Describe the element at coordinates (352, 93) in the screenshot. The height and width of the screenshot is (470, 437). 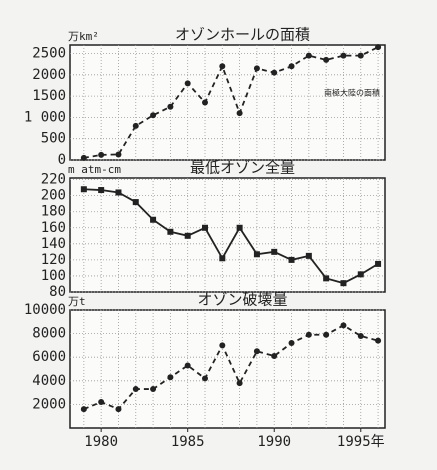
I see `annotation: 南極大陸の面積` at that location.